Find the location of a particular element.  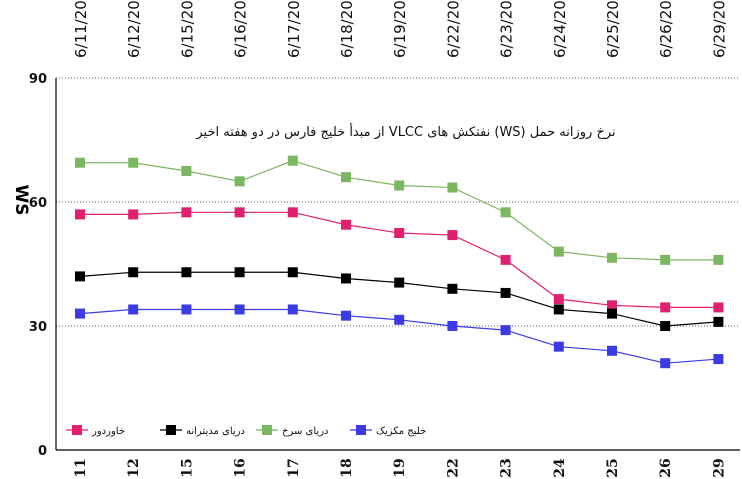

x-tick-label: 19 is located at coordinates (400, 467).